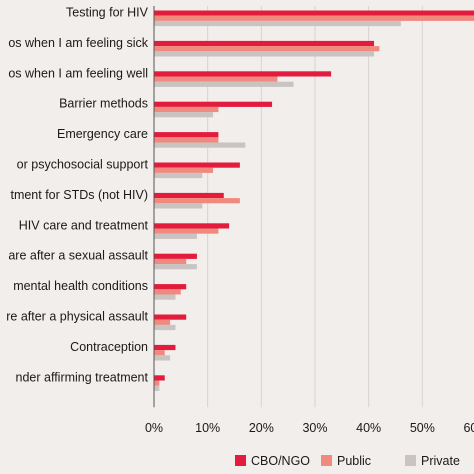 This screenshot has width=474, height=474. Describe the element at coordinates (440, 461) in the screenshot. I see `legend-label: Private` at that location.